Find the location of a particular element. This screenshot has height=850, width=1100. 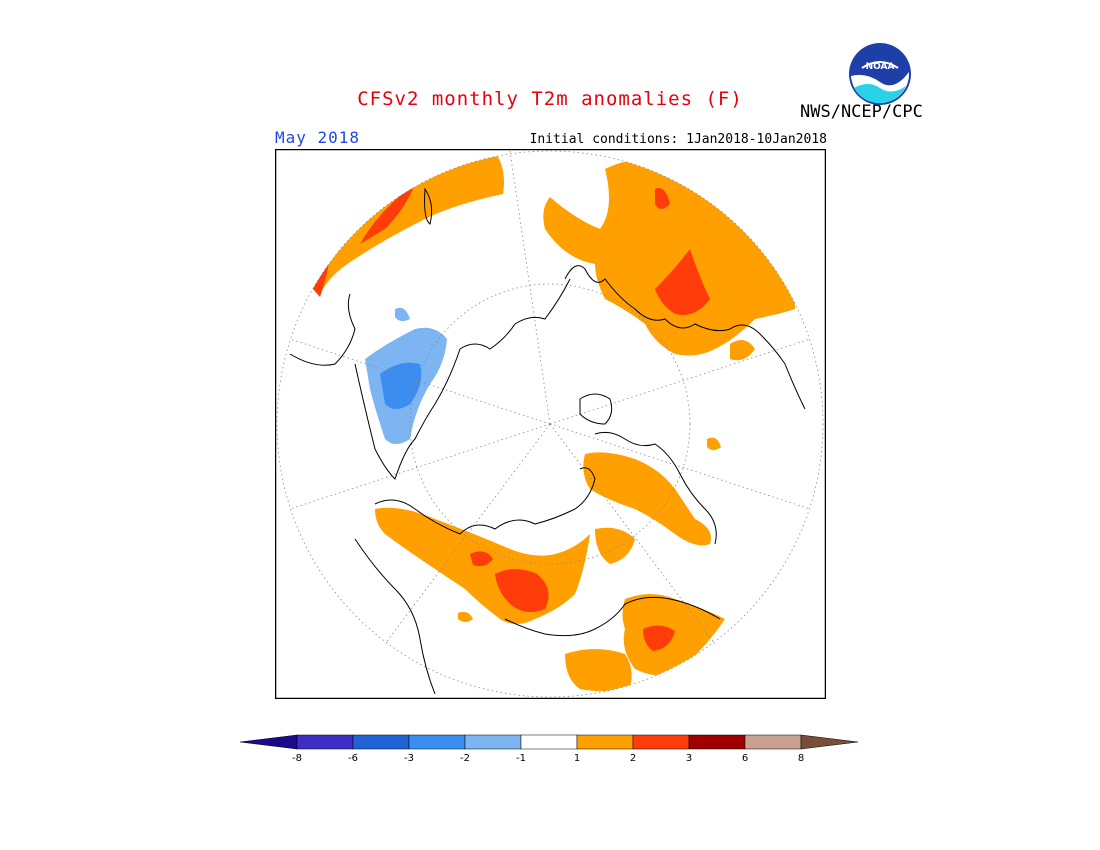

colorbar-tick-label: 6 is located at coordinates (745, 758).